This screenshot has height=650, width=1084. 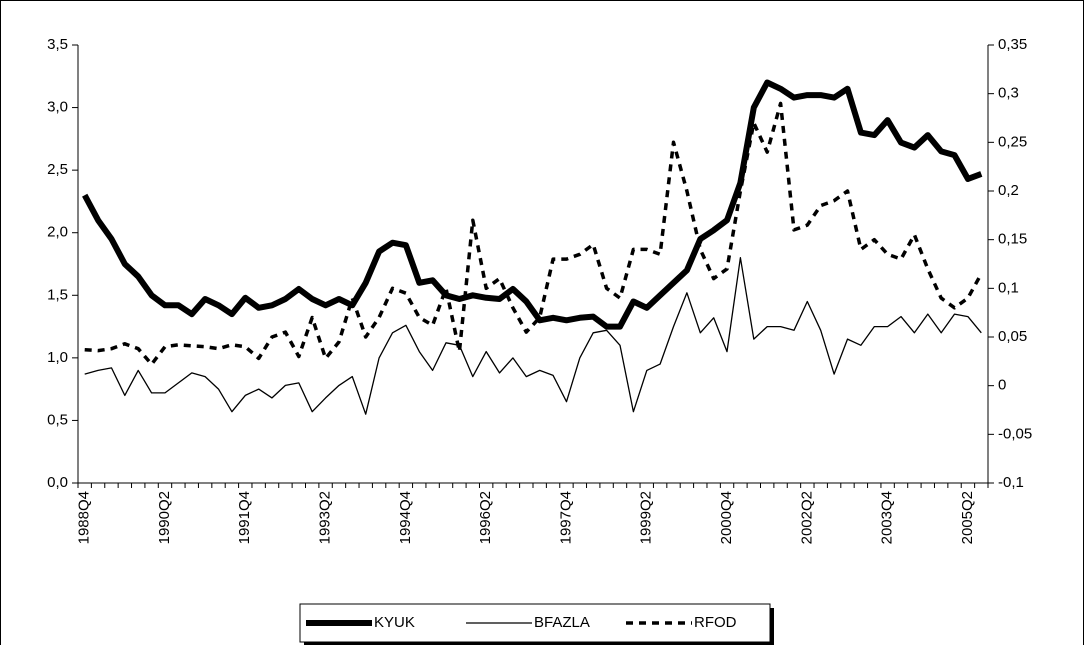 What do you see at coordinates (565, 517) in the screenshot?
I see `x-tick-label: 1997Q4` at bounding box center [565, 517].